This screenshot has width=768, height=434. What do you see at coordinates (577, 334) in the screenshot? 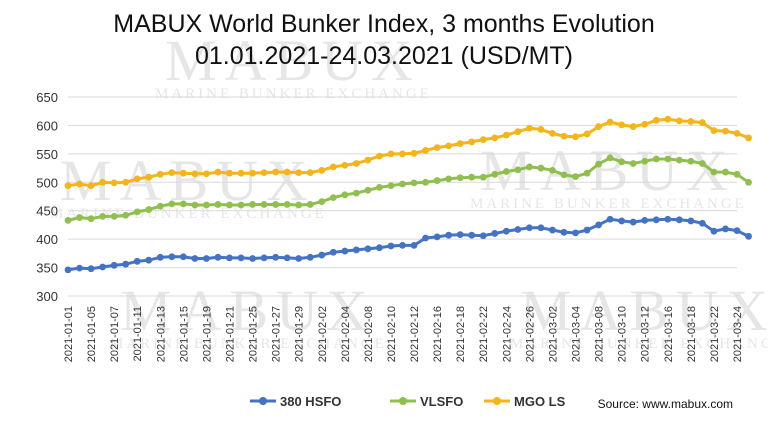
I see `x-tick-label: 2021-03-04` at bounding box center [577, 334].